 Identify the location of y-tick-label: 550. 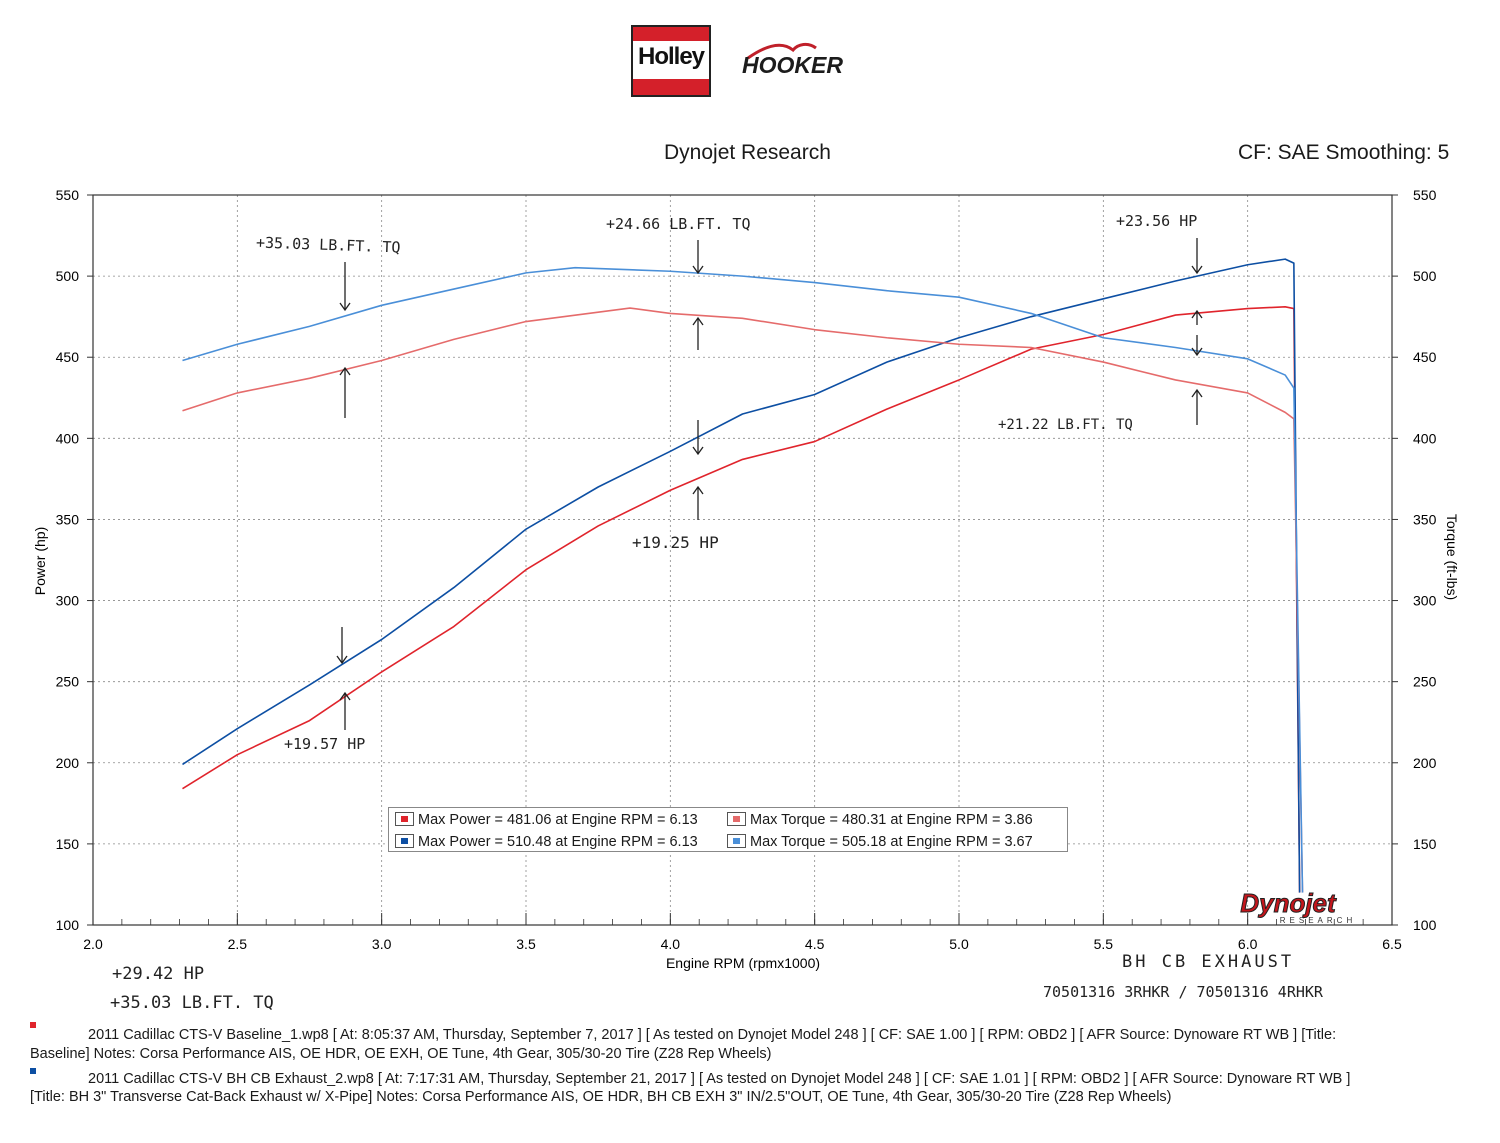
(68, 195).